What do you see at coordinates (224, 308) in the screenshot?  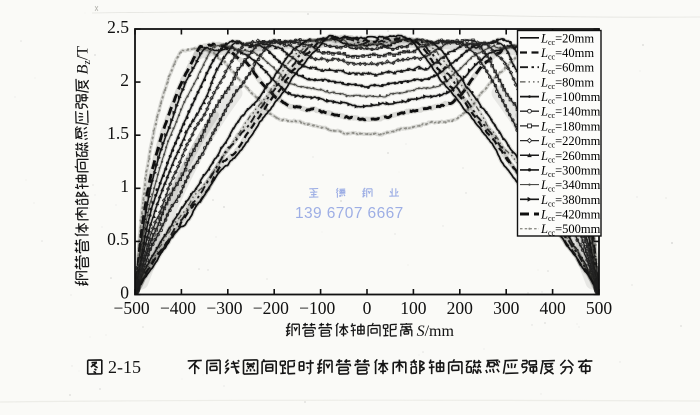 I see `svg-text: −300` at bounding box center [224, 308].